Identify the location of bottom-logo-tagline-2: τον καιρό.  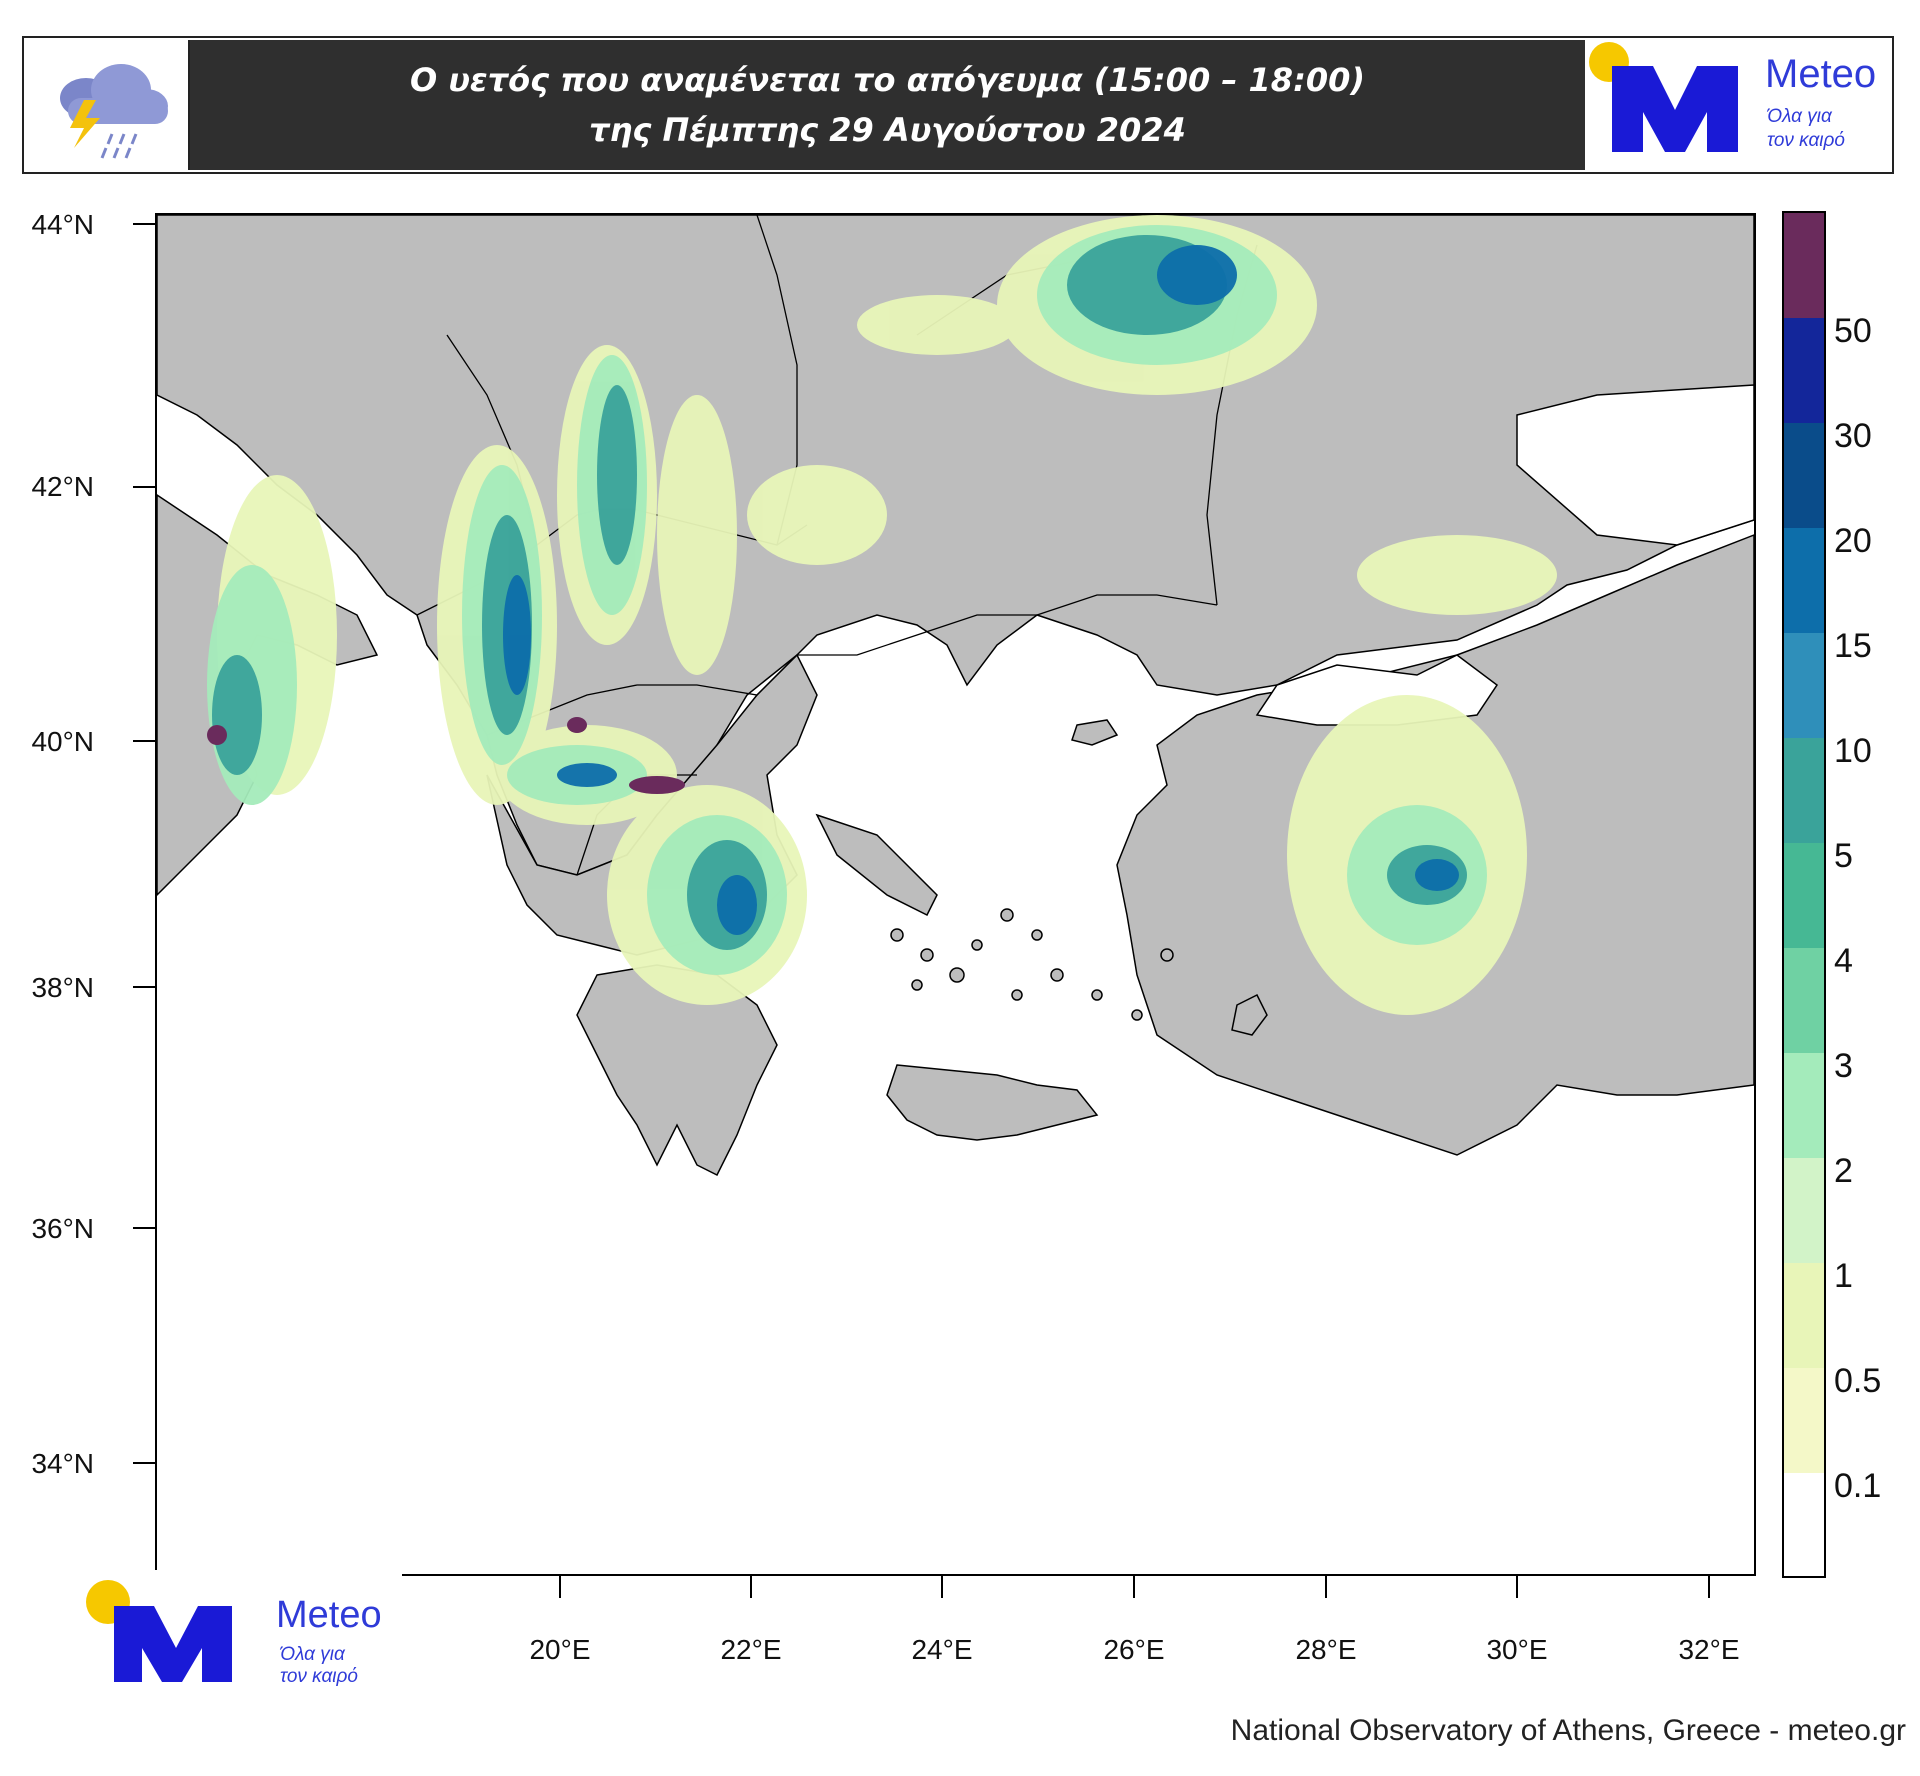
(319, 1676).